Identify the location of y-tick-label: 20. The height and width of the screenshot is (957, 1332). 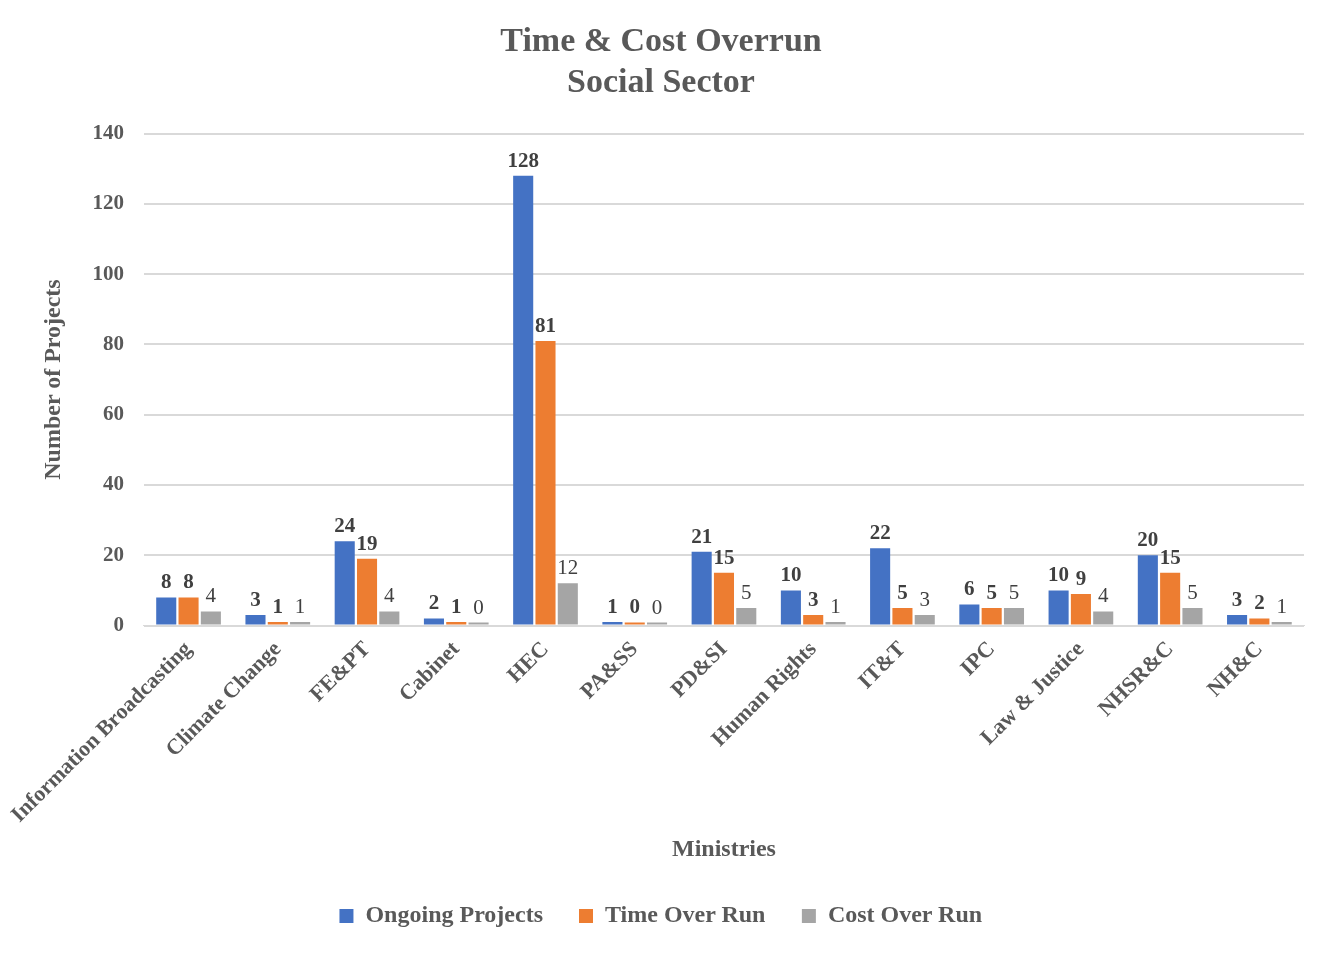
(113, 553).